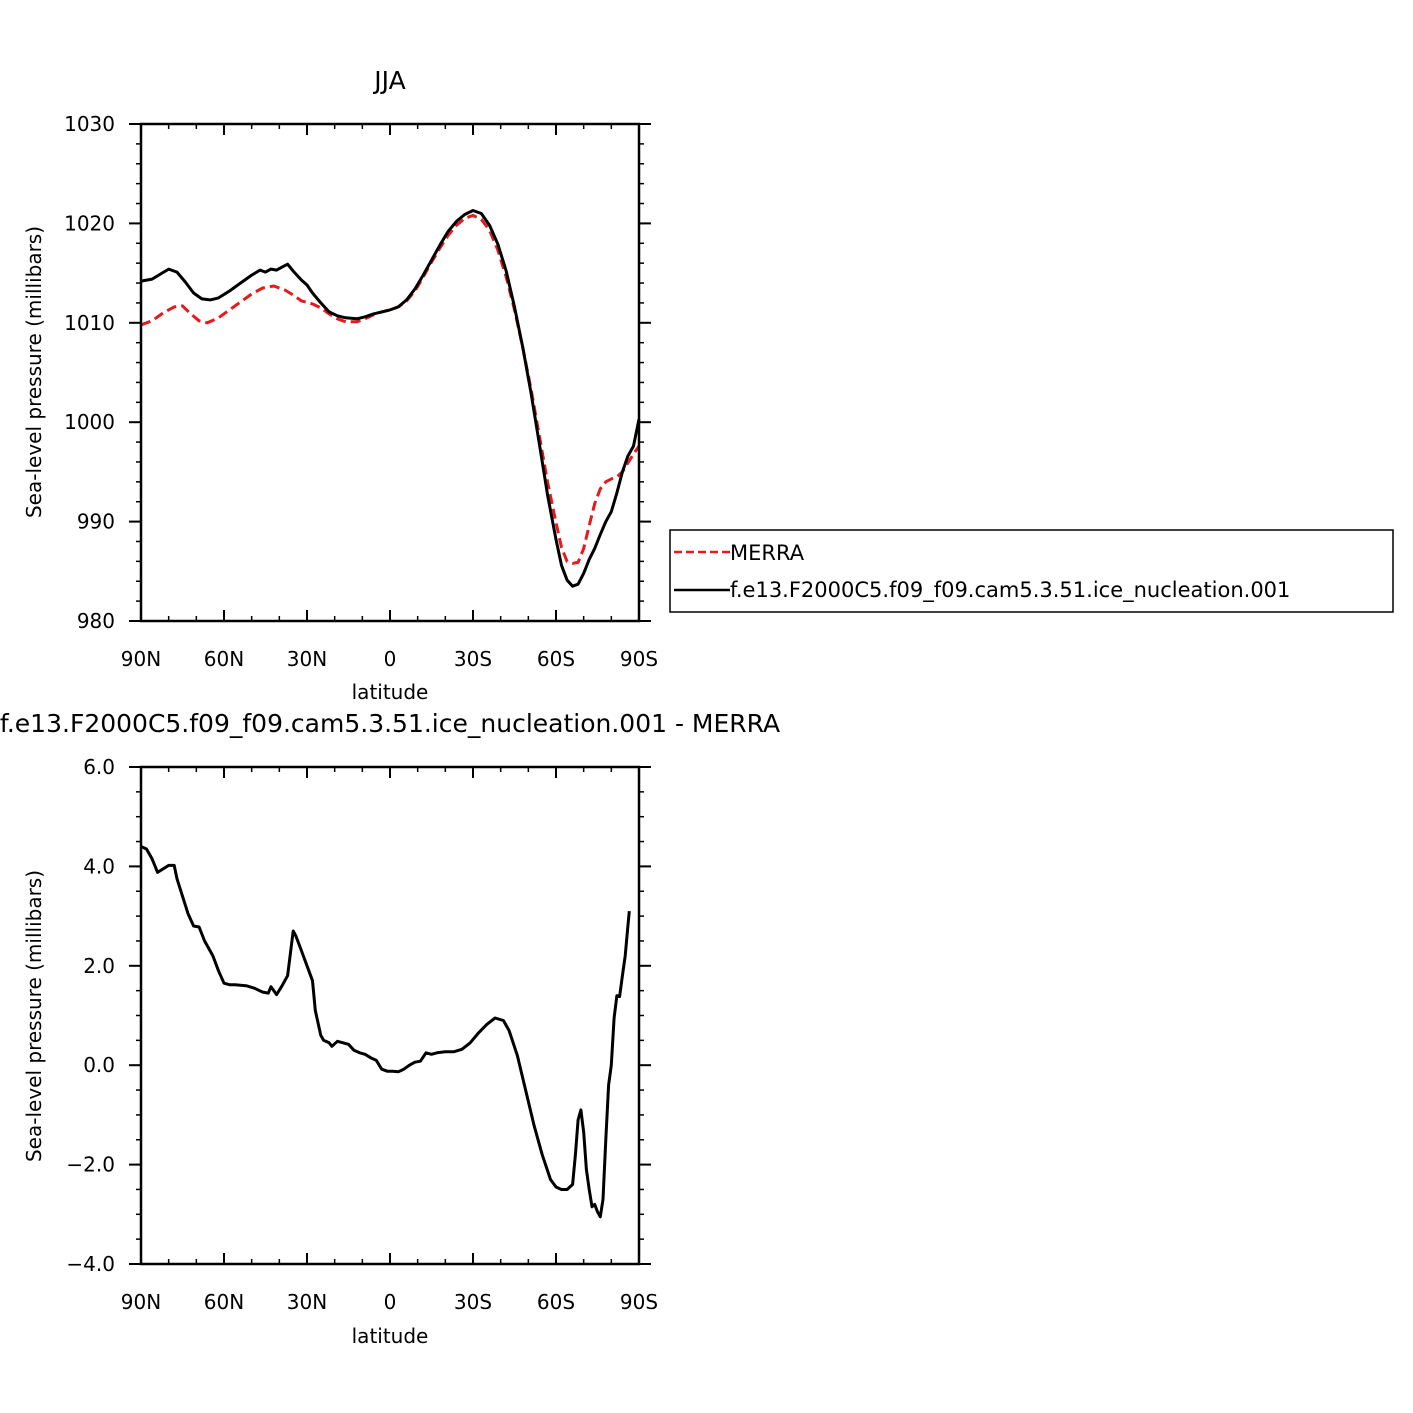 The height and width of the screenshot is (1413, 1413). Describe the element at coordinates (99, 966) in the screenshot. I see `y-tick-label: 2.0` at that location.